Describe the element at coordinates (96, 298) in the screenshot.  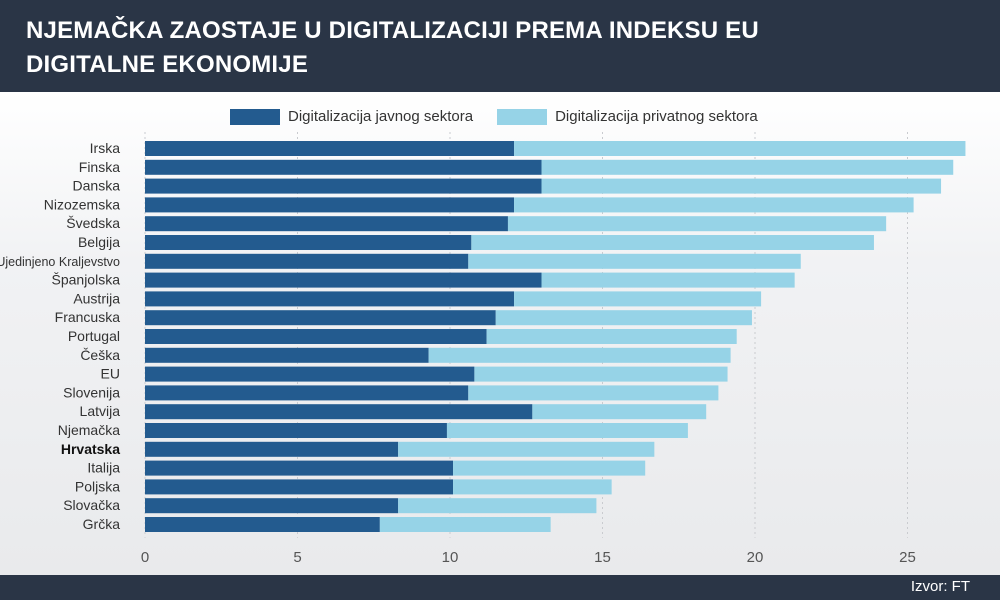
I see `category-label: Austrija` at that location.